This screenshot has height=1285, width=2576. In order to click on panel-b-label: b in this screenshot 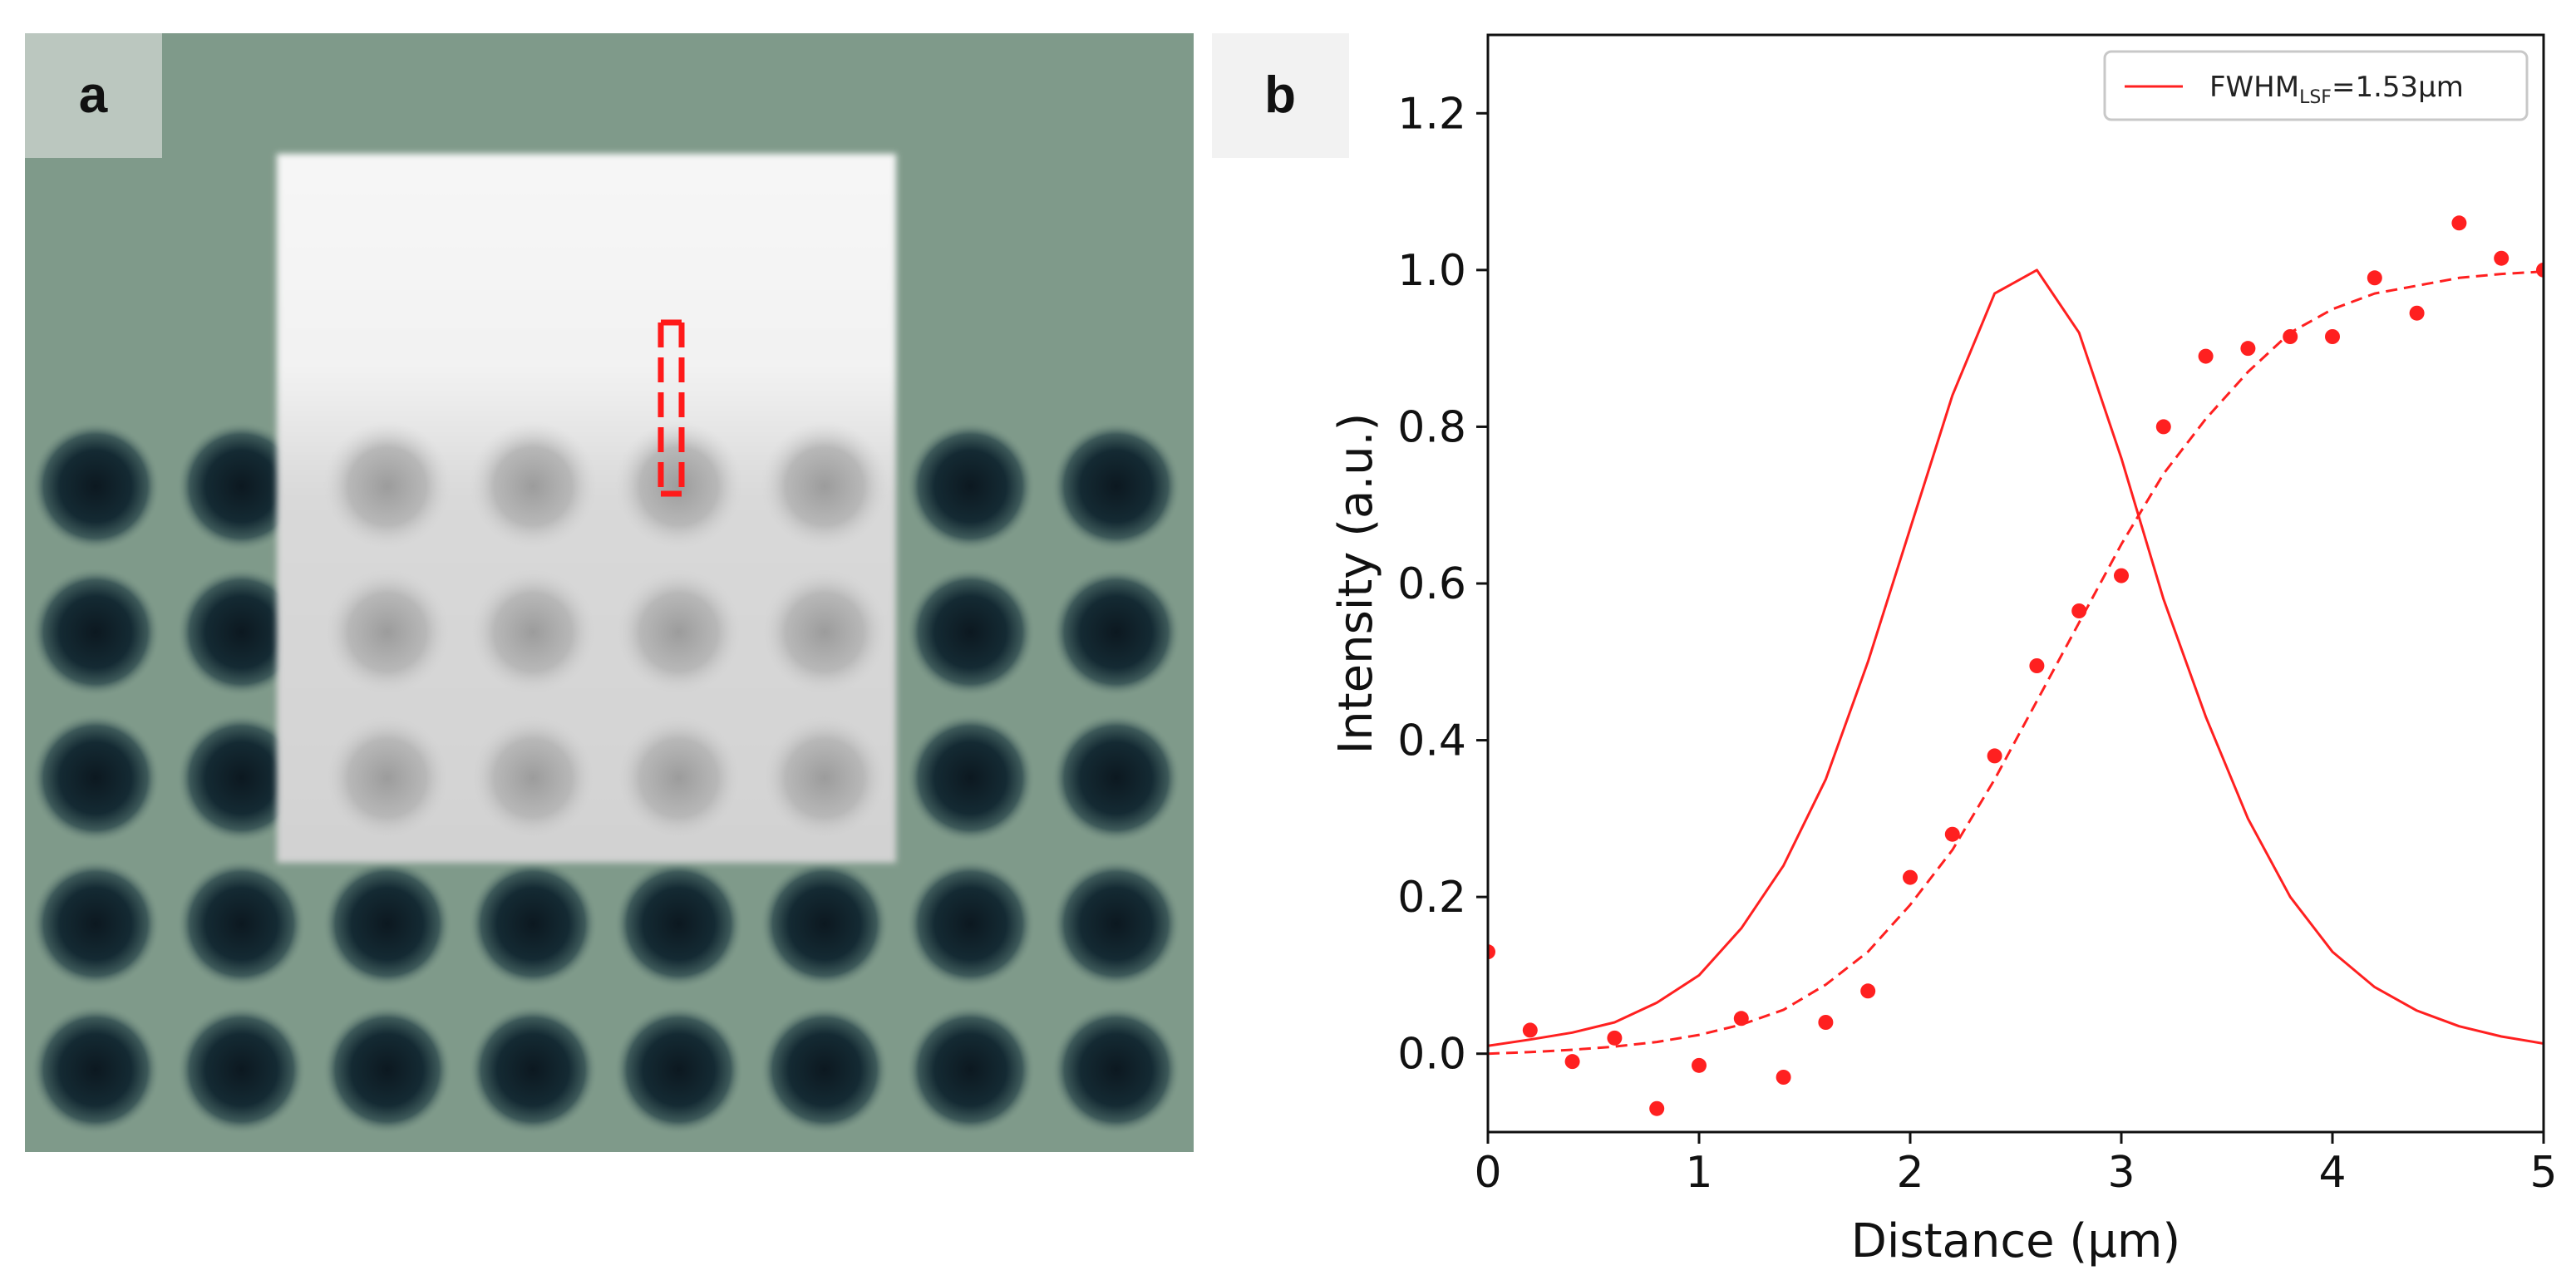, I will do `click(1280, 95)`.